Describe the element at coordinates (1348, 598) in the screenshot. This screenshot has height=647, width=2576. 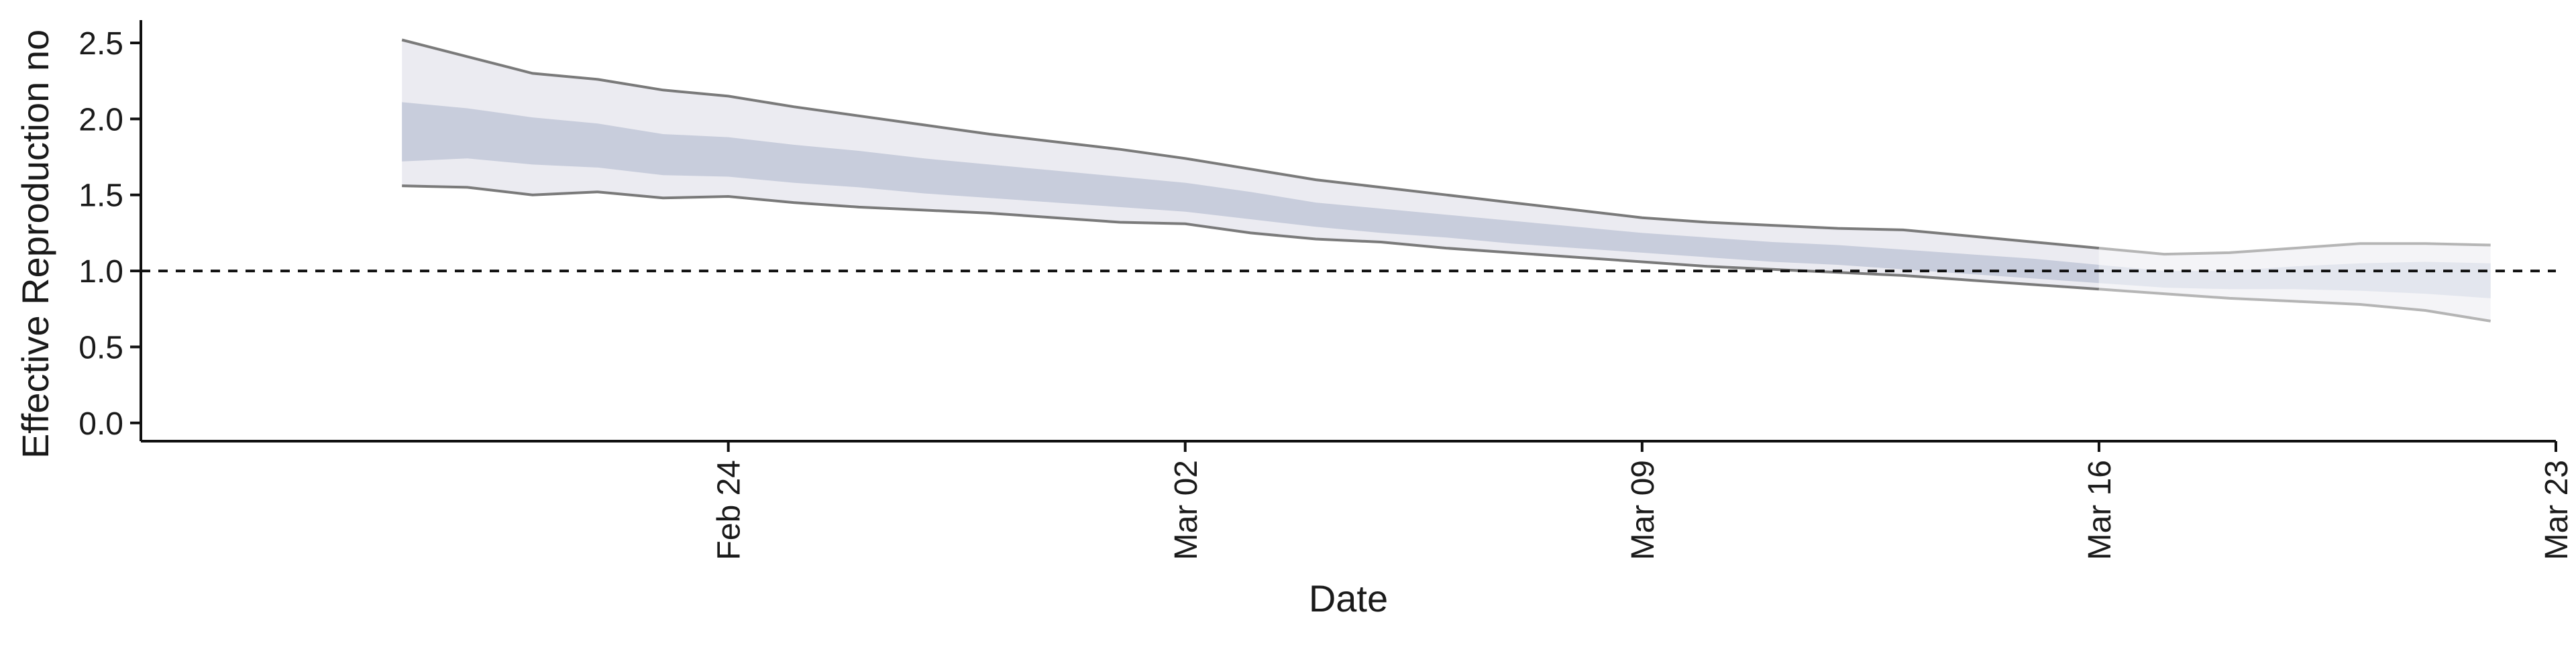
I see `x-axis-label: Date` at that location.